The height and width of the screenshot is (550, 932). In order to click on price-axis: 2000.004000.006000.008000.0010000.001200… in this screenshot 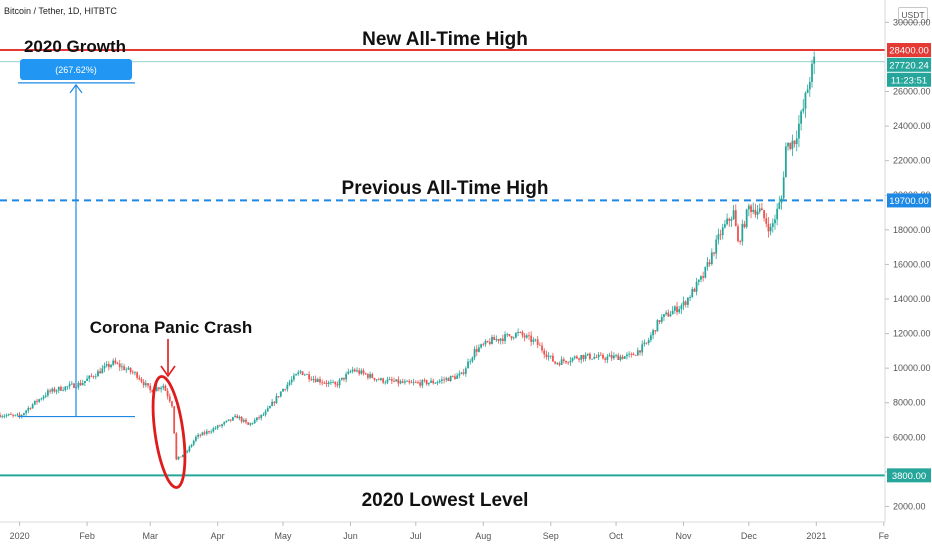, I will do `click(908, 264)`.